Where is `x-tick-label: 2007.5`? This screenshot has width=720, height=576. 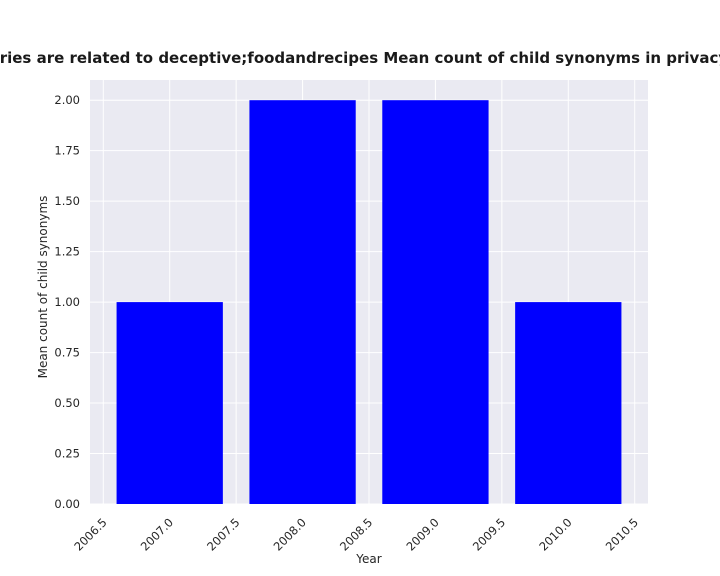
x-tick-label: 2007.5 is located at coordinates (223, 534).